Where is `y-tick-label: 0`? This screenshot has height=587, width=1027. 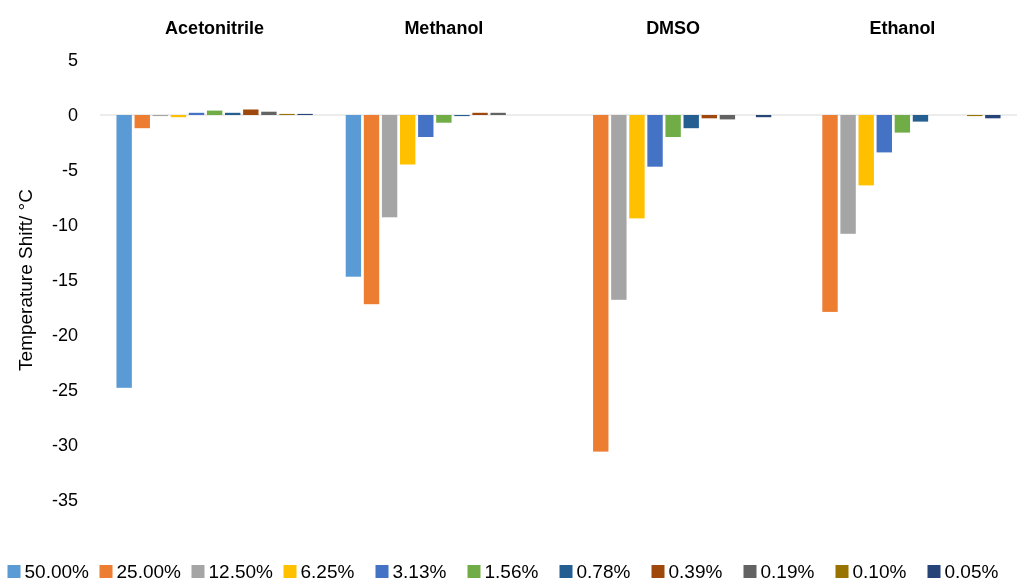
y-tick-label: 0 is located at coordinates (72, 115).